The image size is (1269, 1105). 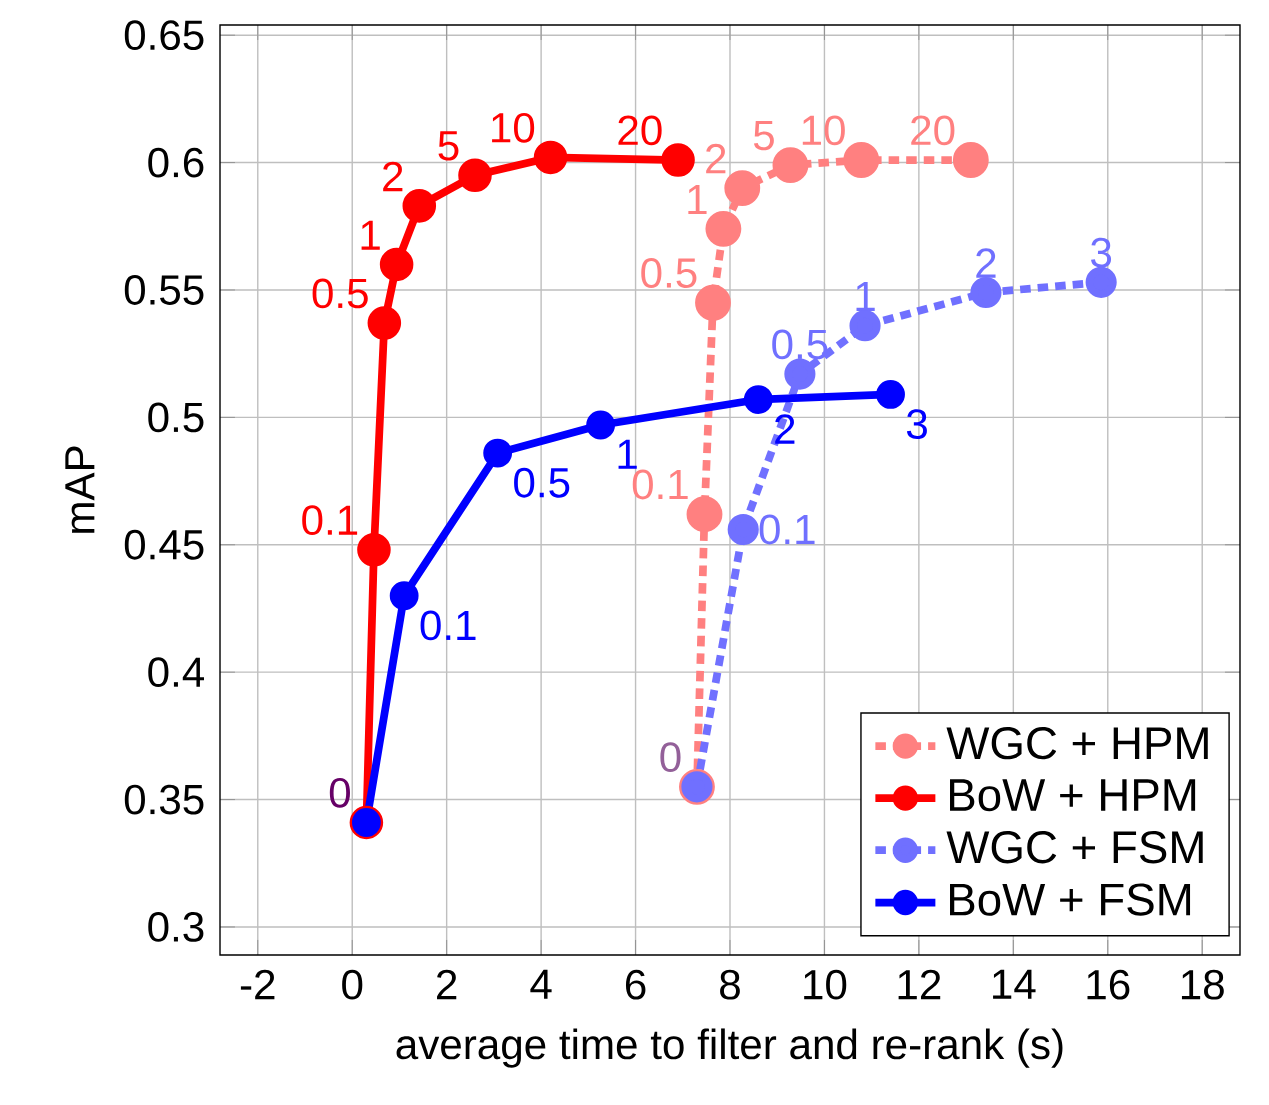 What do you see at coordinates (825, 984) in the screenshot?
I see `x-tick-label: 10` at bounding box center [825, 984].